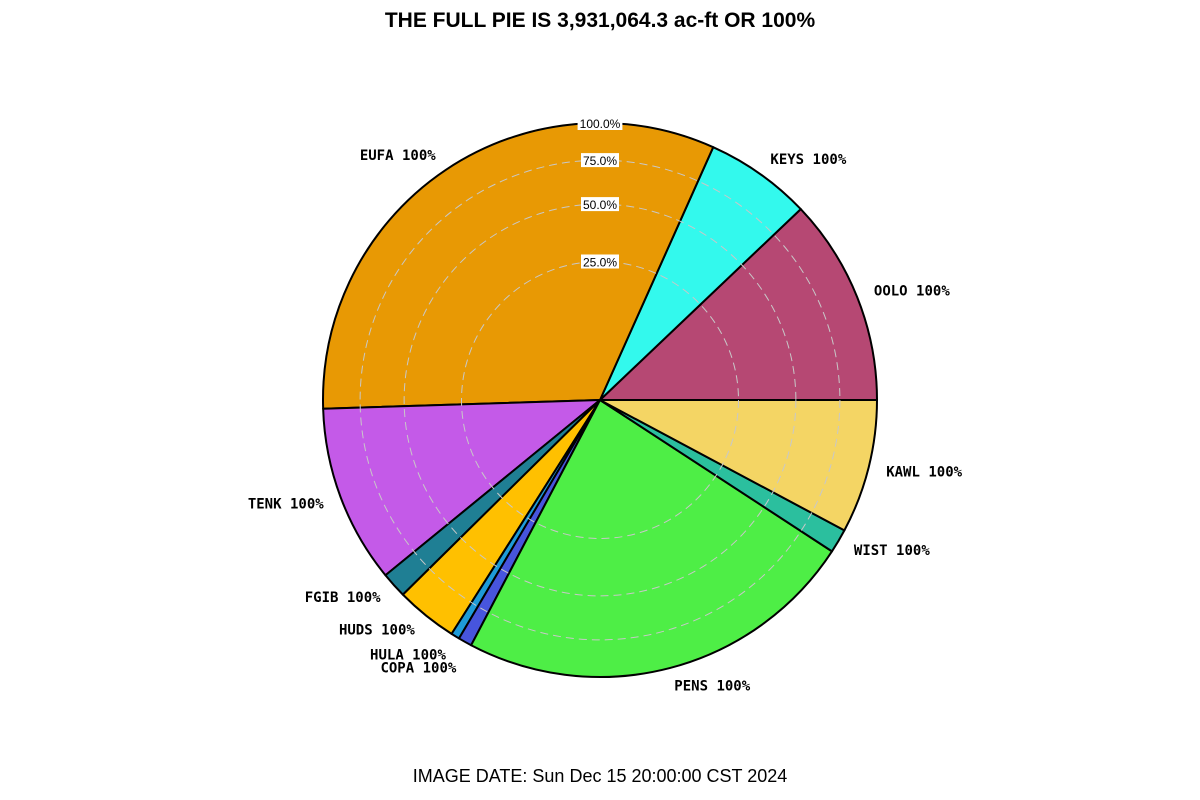  I want to click on slice-label-wist: WIST 100%, so click(892, 551).